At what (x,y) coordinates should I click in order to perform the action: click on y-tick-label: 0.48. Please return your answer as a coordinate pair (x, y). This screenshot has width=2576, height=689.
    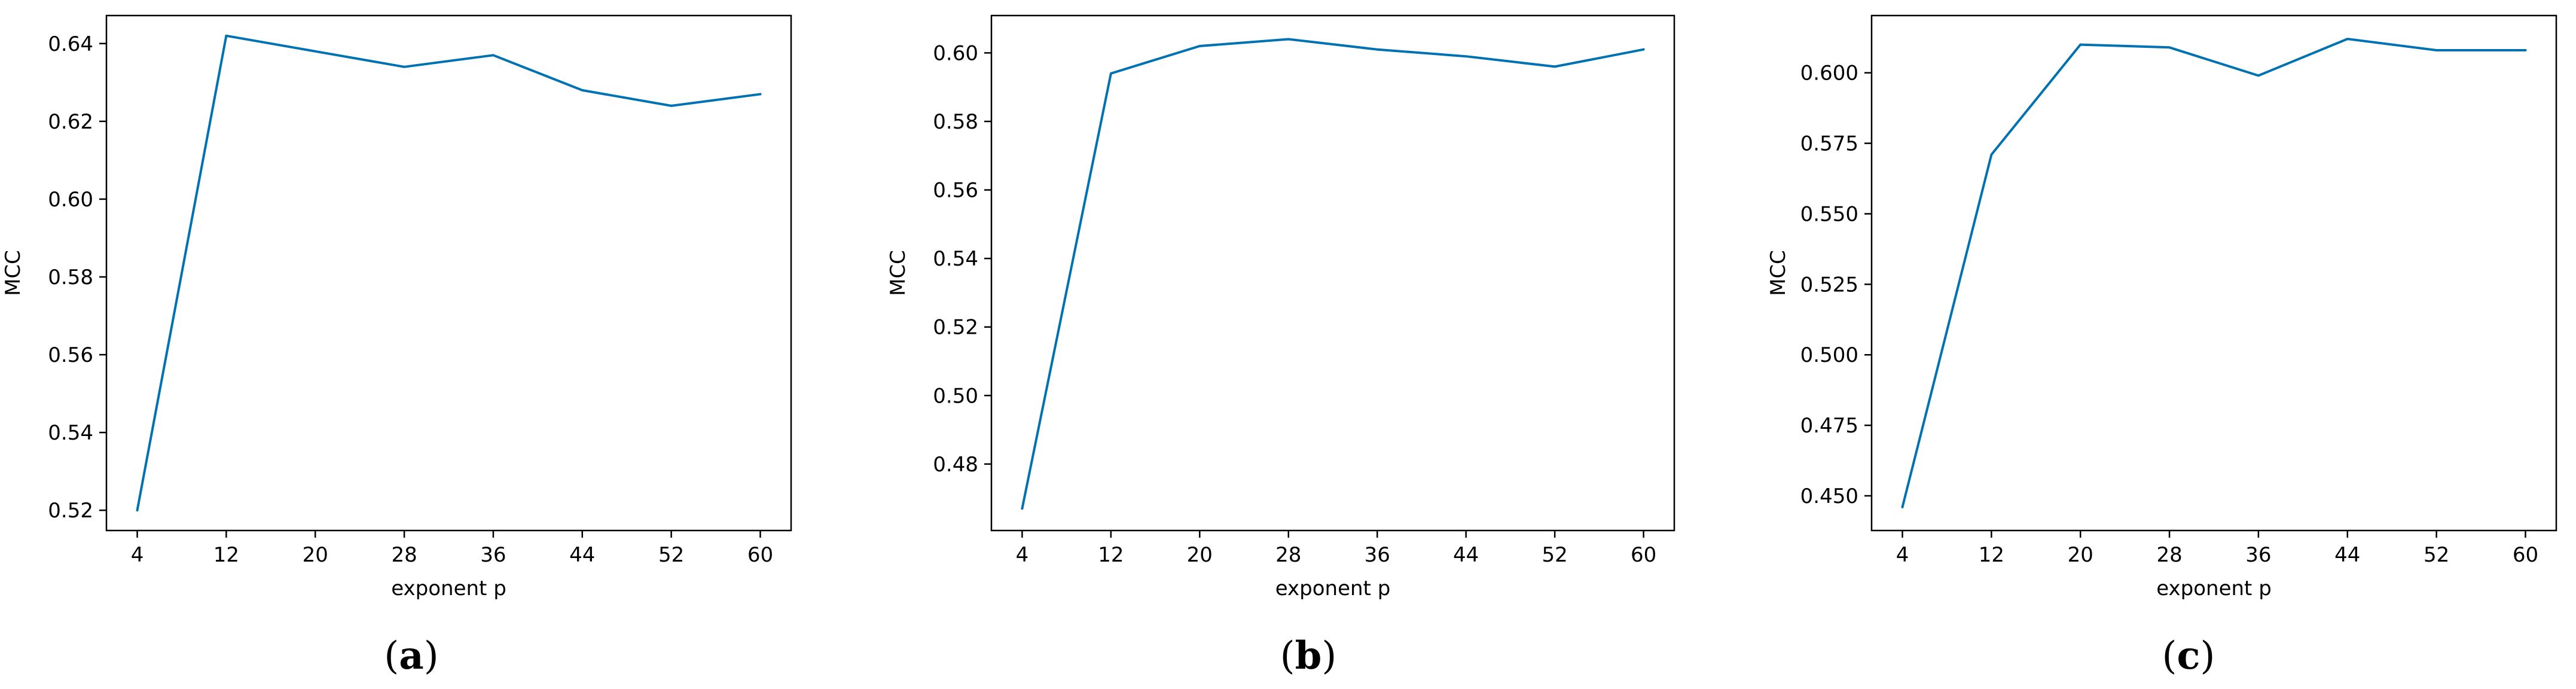
    Looking at the image, I should click on (955, 465).